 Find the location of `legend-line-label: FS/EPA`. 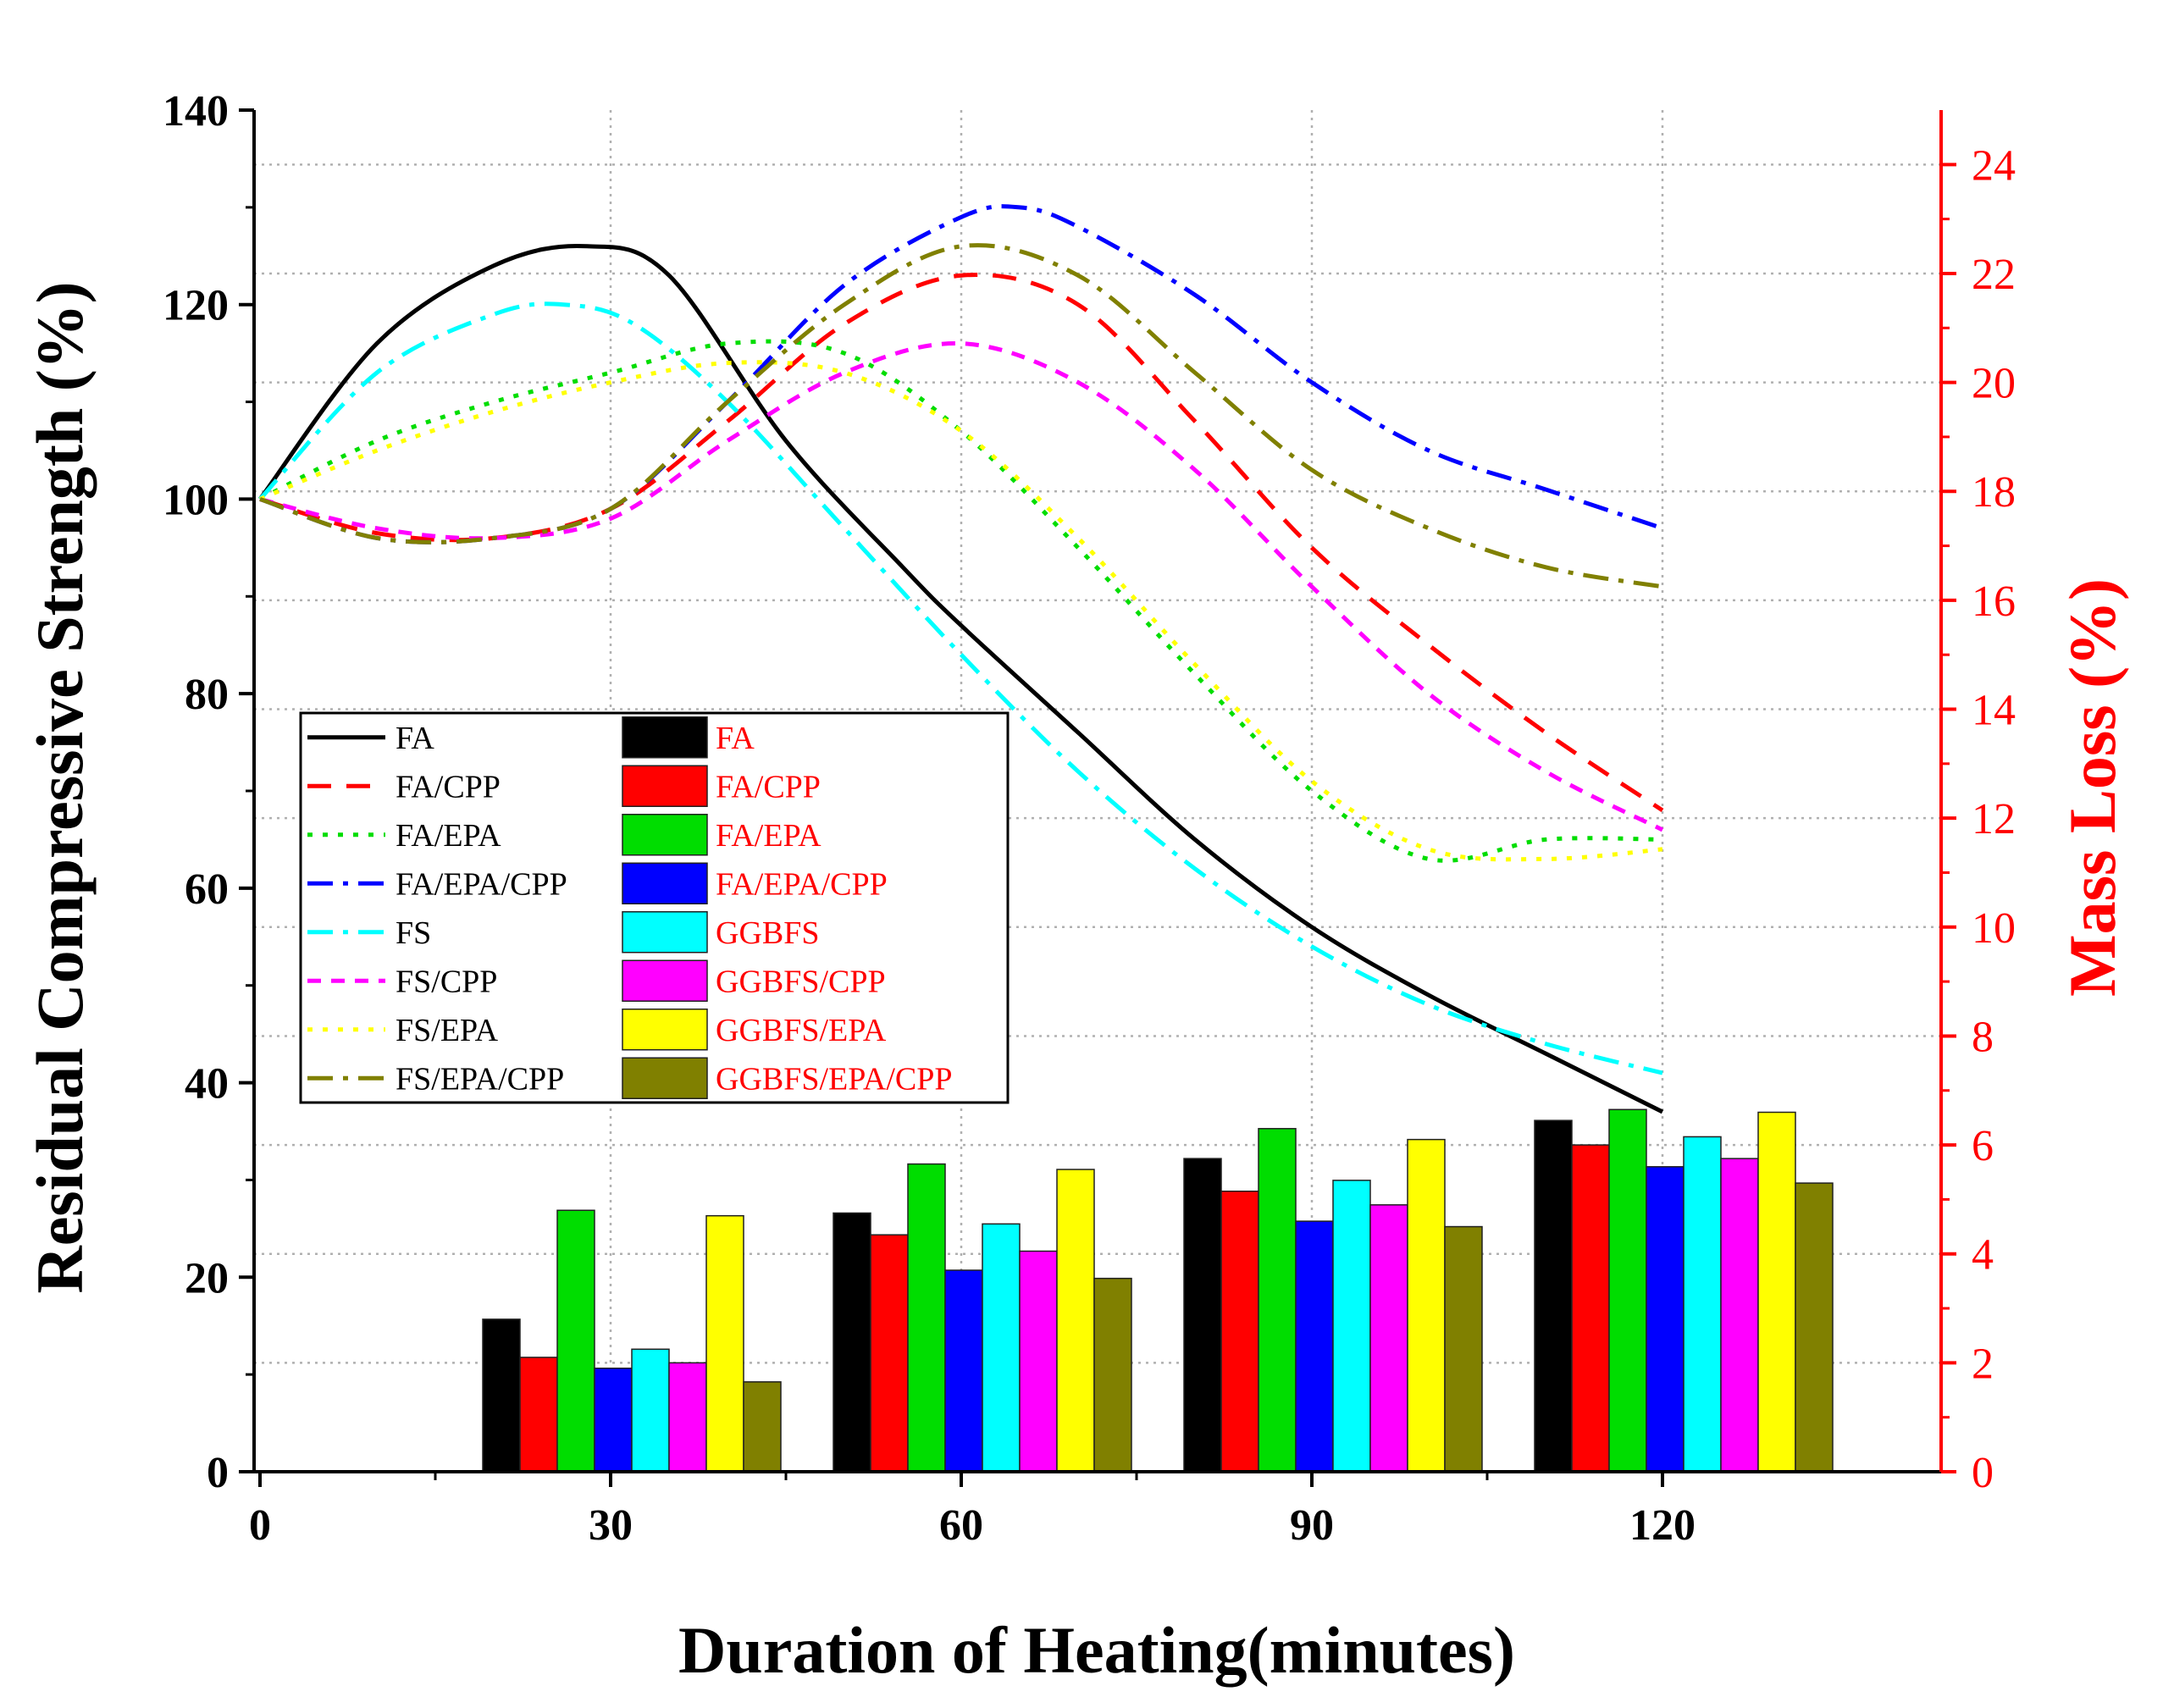

legend-line-label: FS/EPA is located at coordinates (447, 1031).